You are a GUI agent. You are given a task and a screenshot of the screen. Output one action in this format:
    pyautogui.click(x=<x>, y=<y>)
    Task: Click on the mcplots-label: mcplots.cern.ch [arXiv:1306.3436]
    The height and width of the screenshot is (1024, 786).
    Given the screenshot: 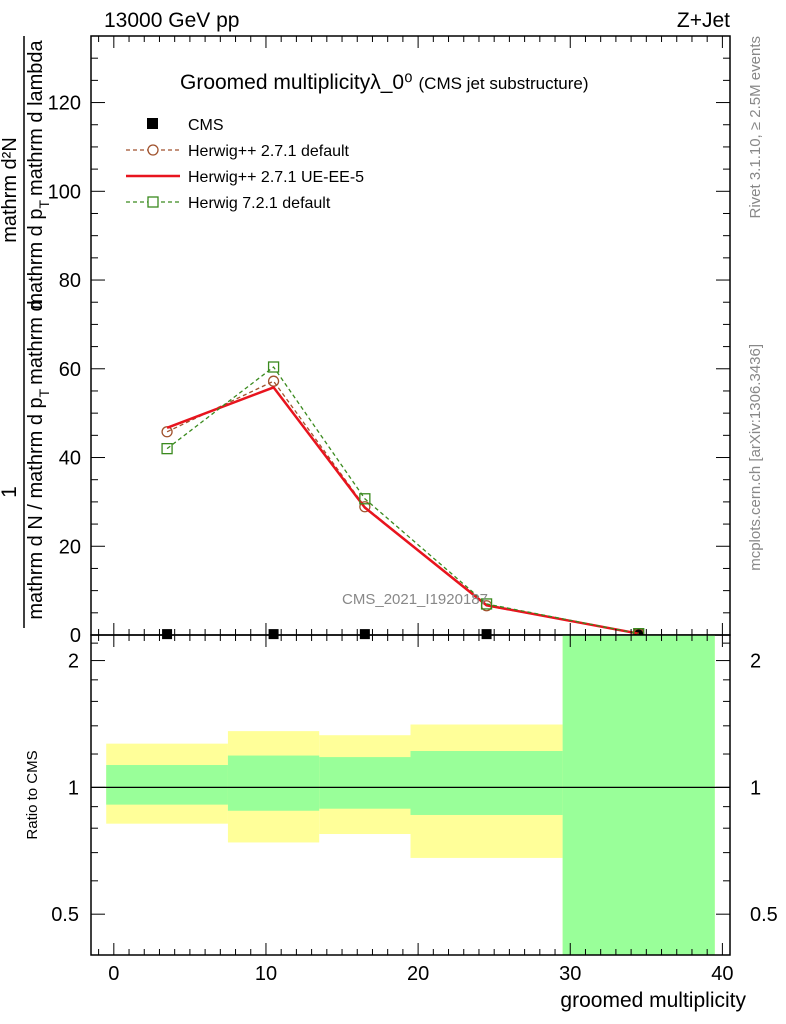 What is the action you would take?
    pyautogui.click(x=755, y=457)
    